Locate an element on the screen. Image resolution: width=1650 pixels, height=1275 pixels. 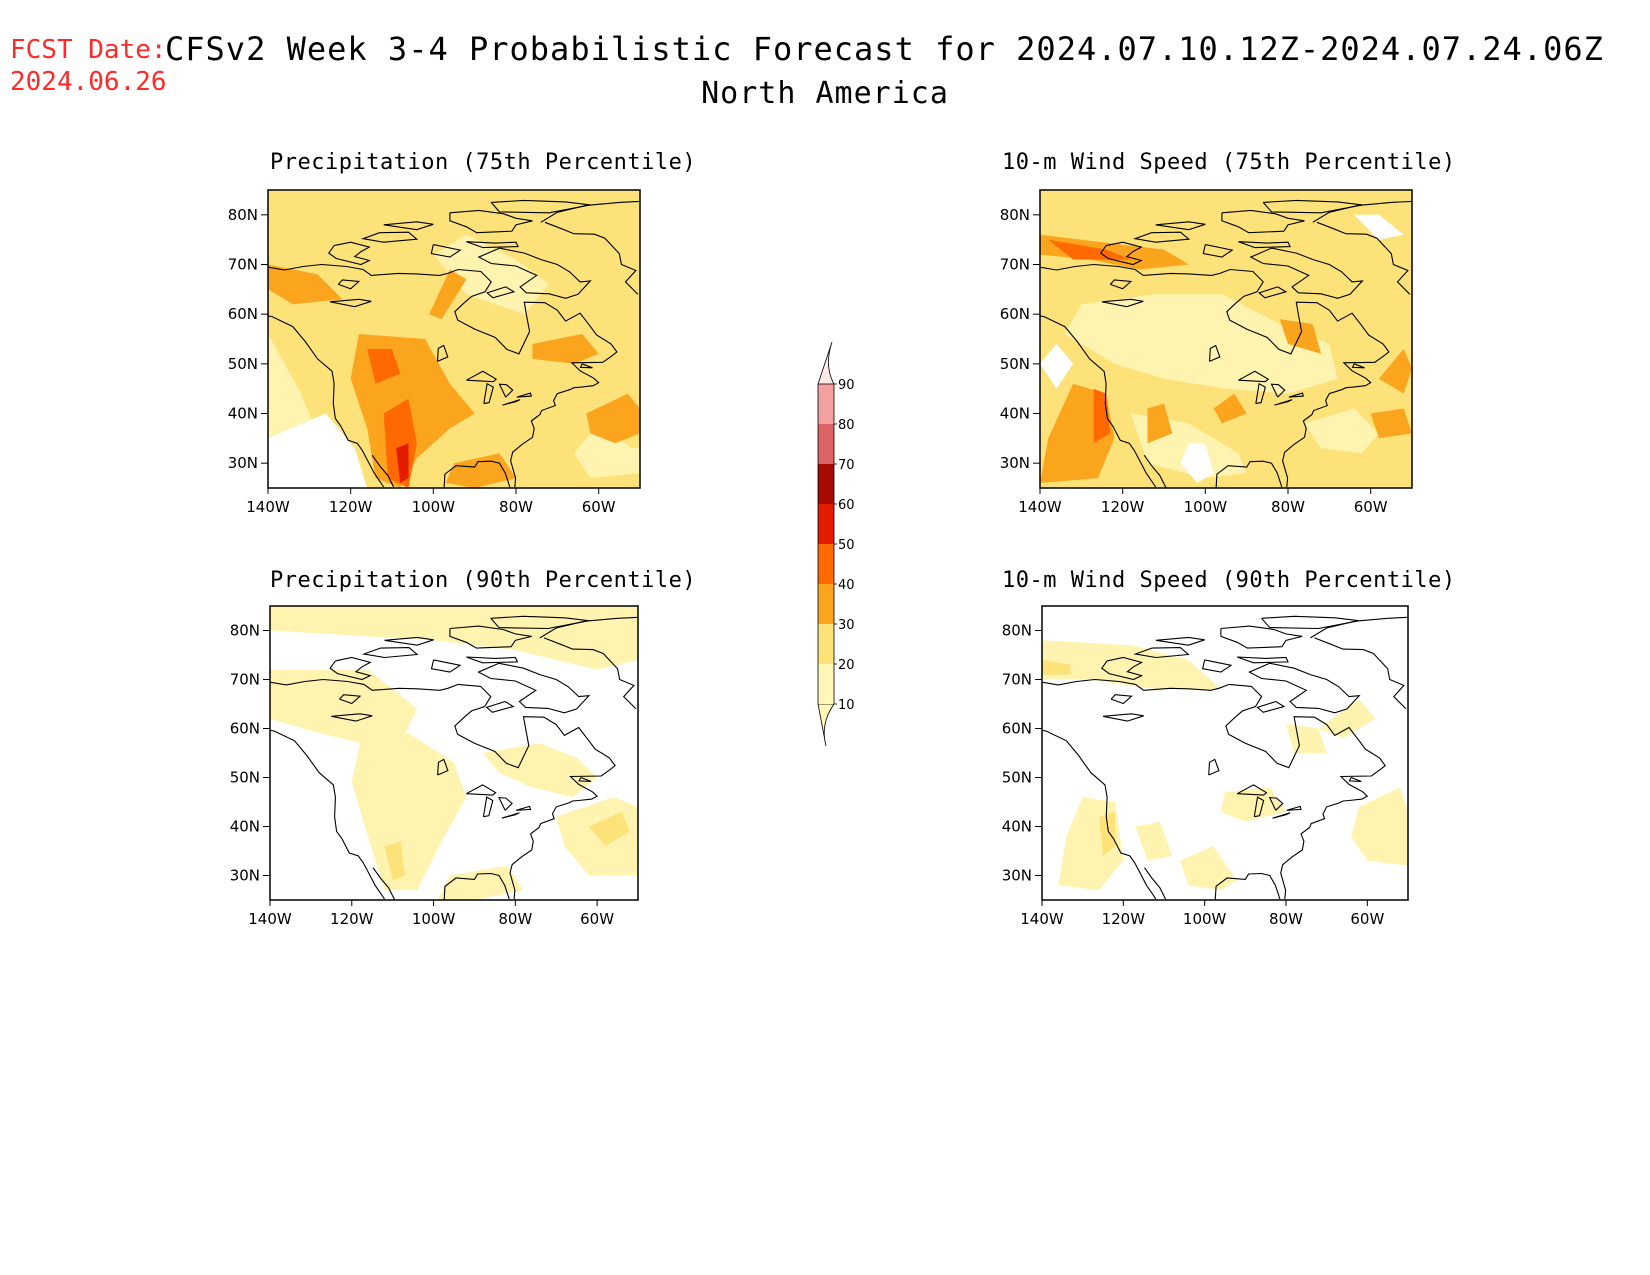
map-frame is located at coordinates (454, 753).